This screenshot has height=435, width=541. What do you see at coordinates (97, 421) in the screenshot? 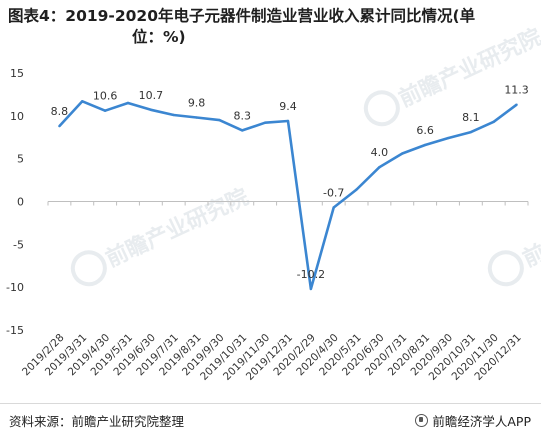
I see `source-note: 资料来源：前瞻产业研究院整理` at bounding box center [97, 421].